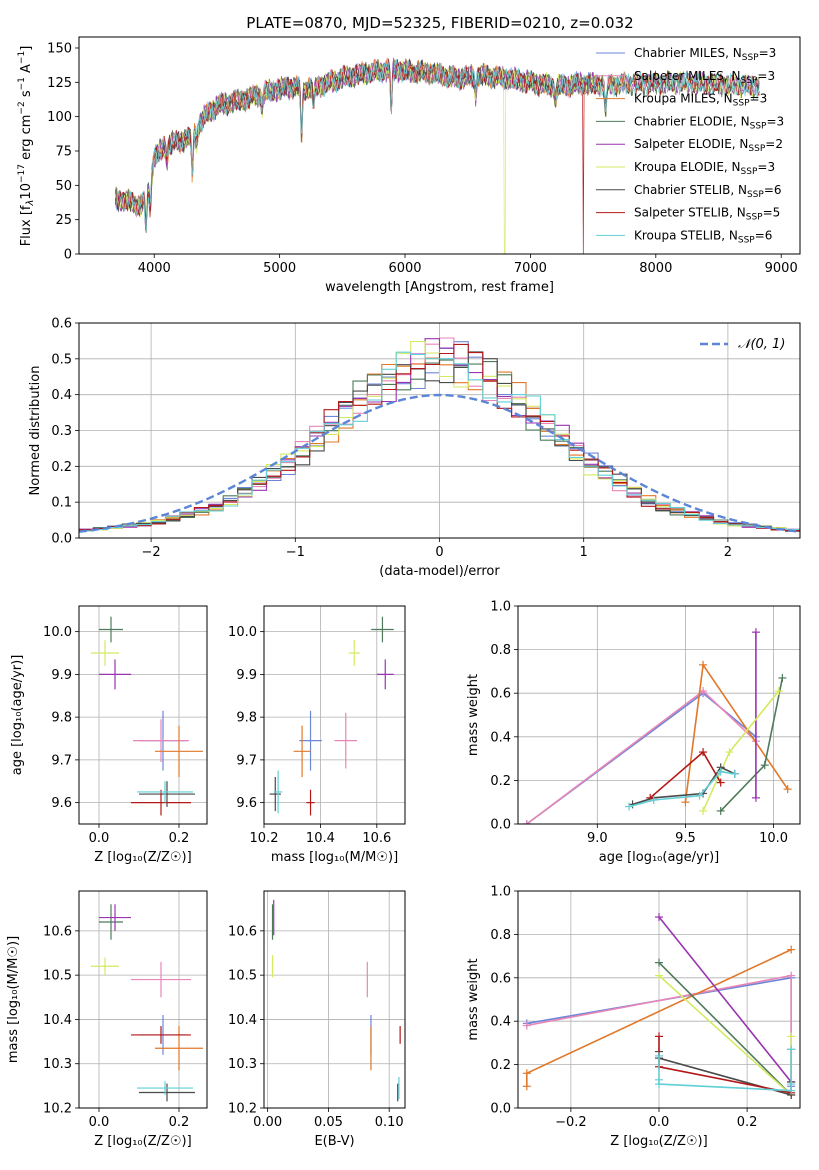 This screenshot has width=819, height=1170. I want to click on legend-label-chabrier_stelib: Chabrier STELIB, NSSP=6, so click(708, 191).